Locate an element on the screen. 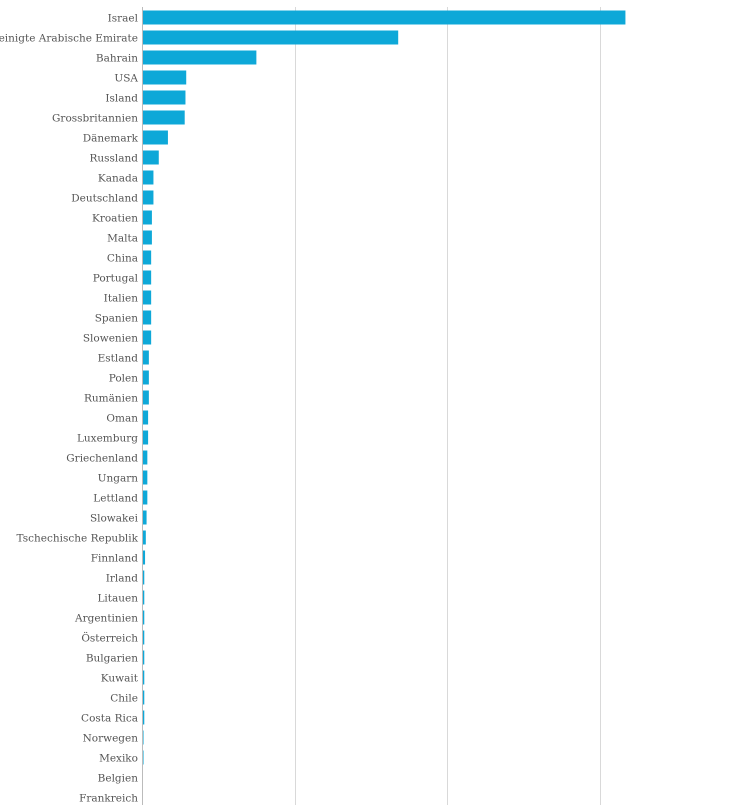 Image resolution: width=736 pixels, height=808 pixels. category-label-33: Kuwait is located at coordinates (120, 678).